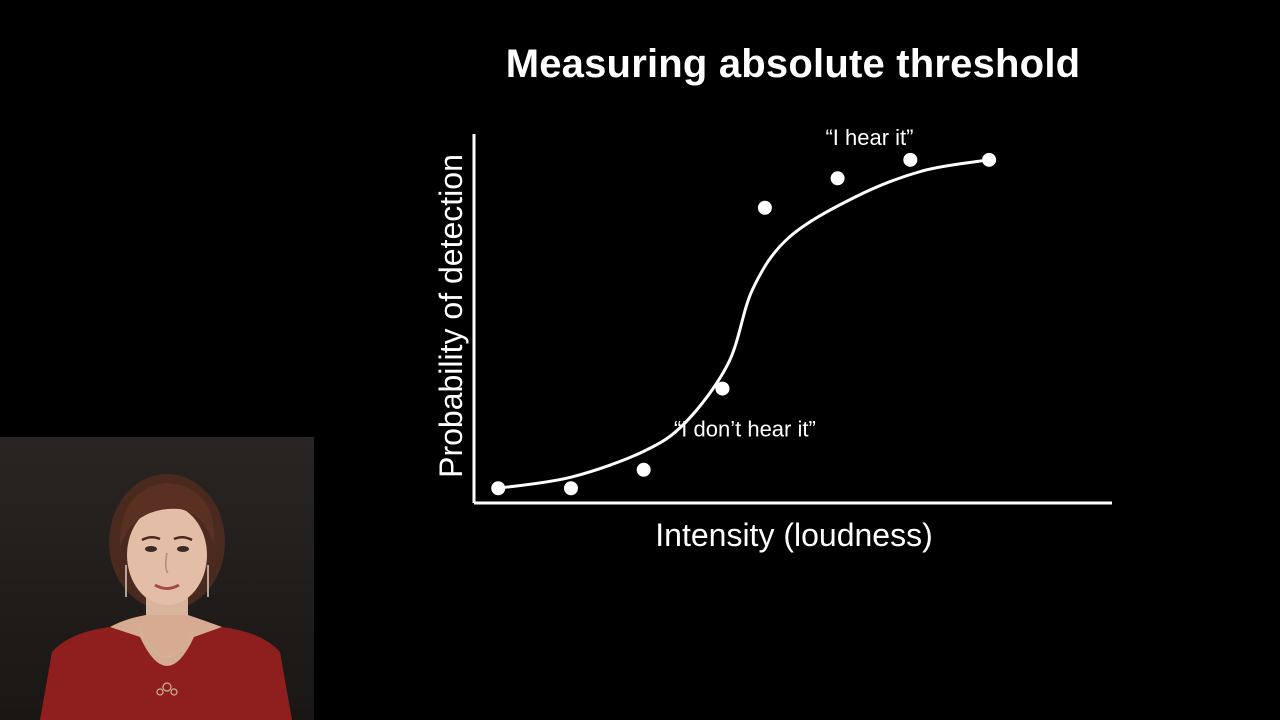  Describe the element at coordinates (794, 283) in the screenshot. I see `annotation-layer: “I don’t hear it” “I hear it”` at that location.